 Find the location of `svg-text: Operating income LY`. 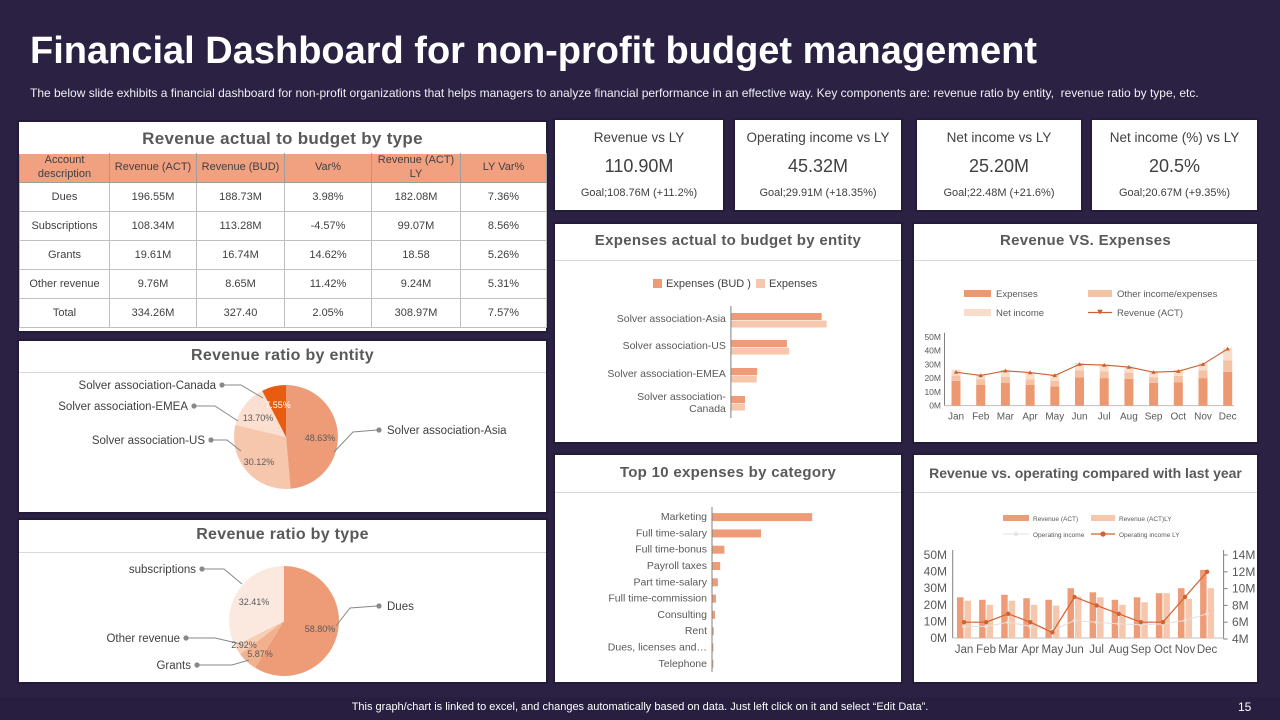

svg-text: Operating income LY is located at coordinates (1149, 535).